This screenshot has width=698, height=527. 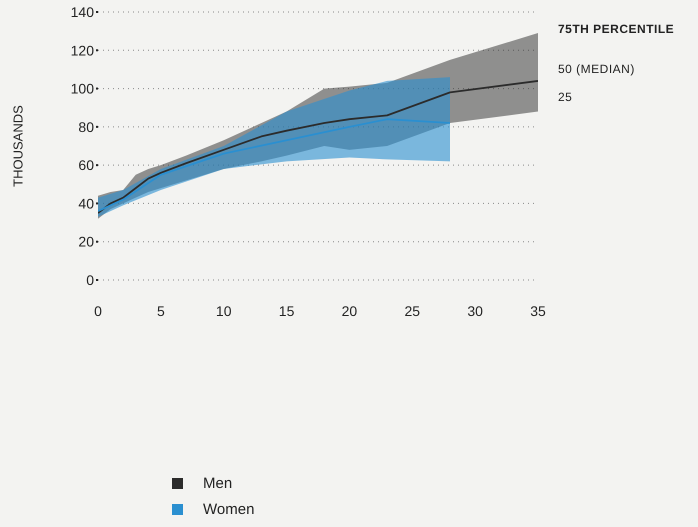 I want to click on y-tick-label: 20, so click(x=86, y=242).